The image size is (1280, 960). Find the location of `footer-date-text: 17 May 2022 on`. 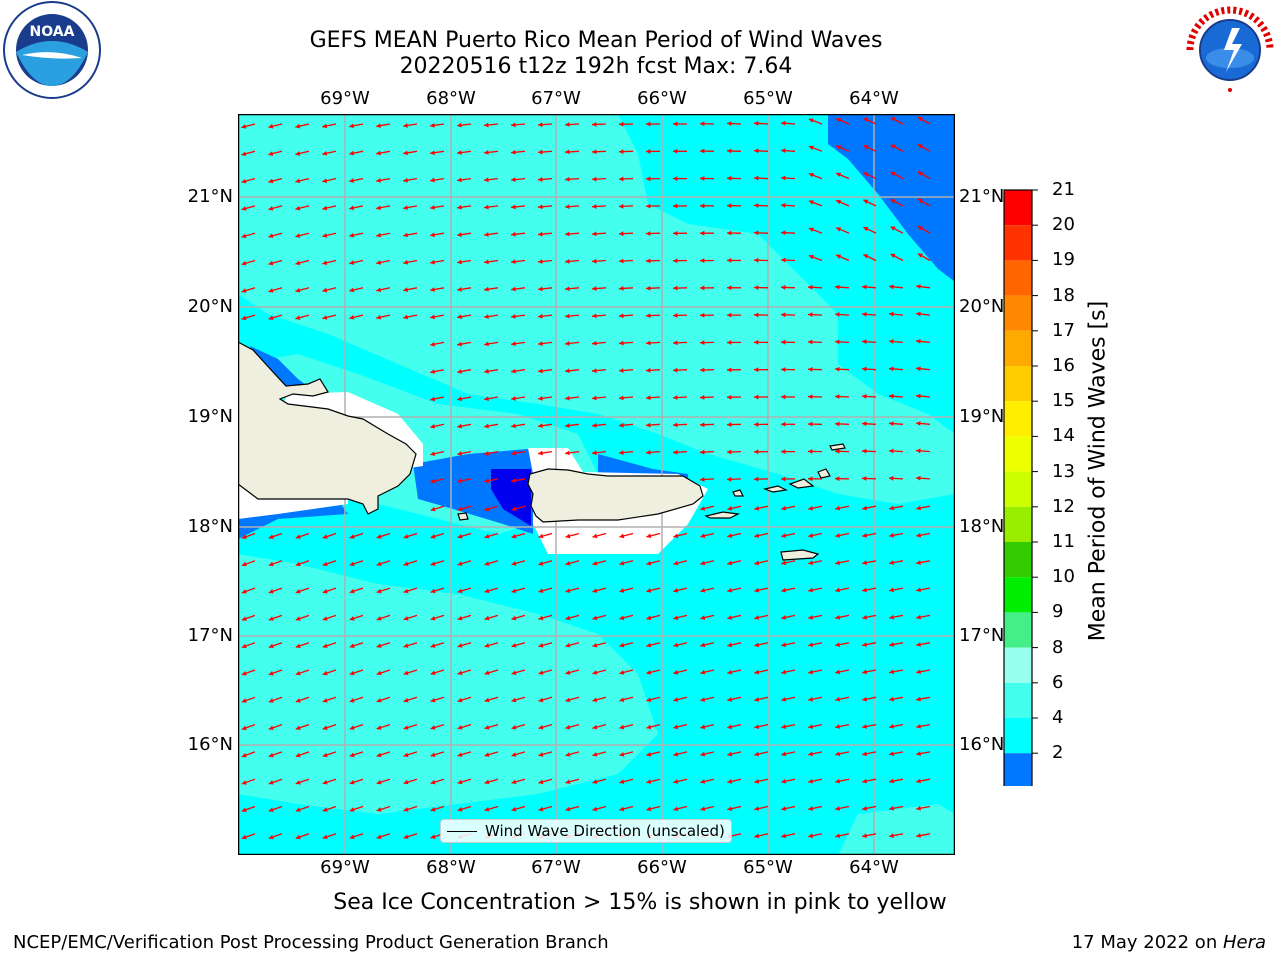

footer-date-text: 17 May 2022 on is located at coordinates (1147, 942).